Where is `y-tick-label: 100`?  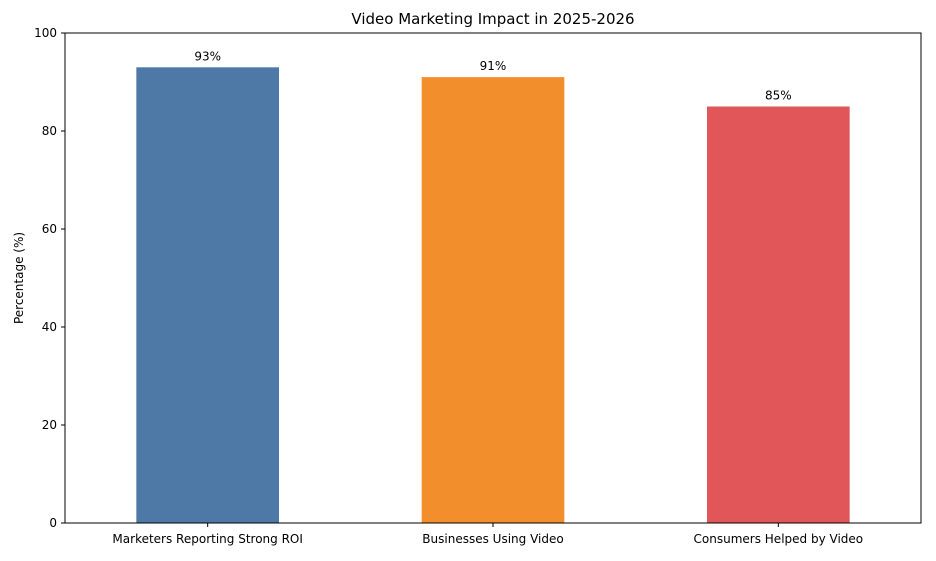 y-tick-label: 100 is located at coordinates (45, 33).